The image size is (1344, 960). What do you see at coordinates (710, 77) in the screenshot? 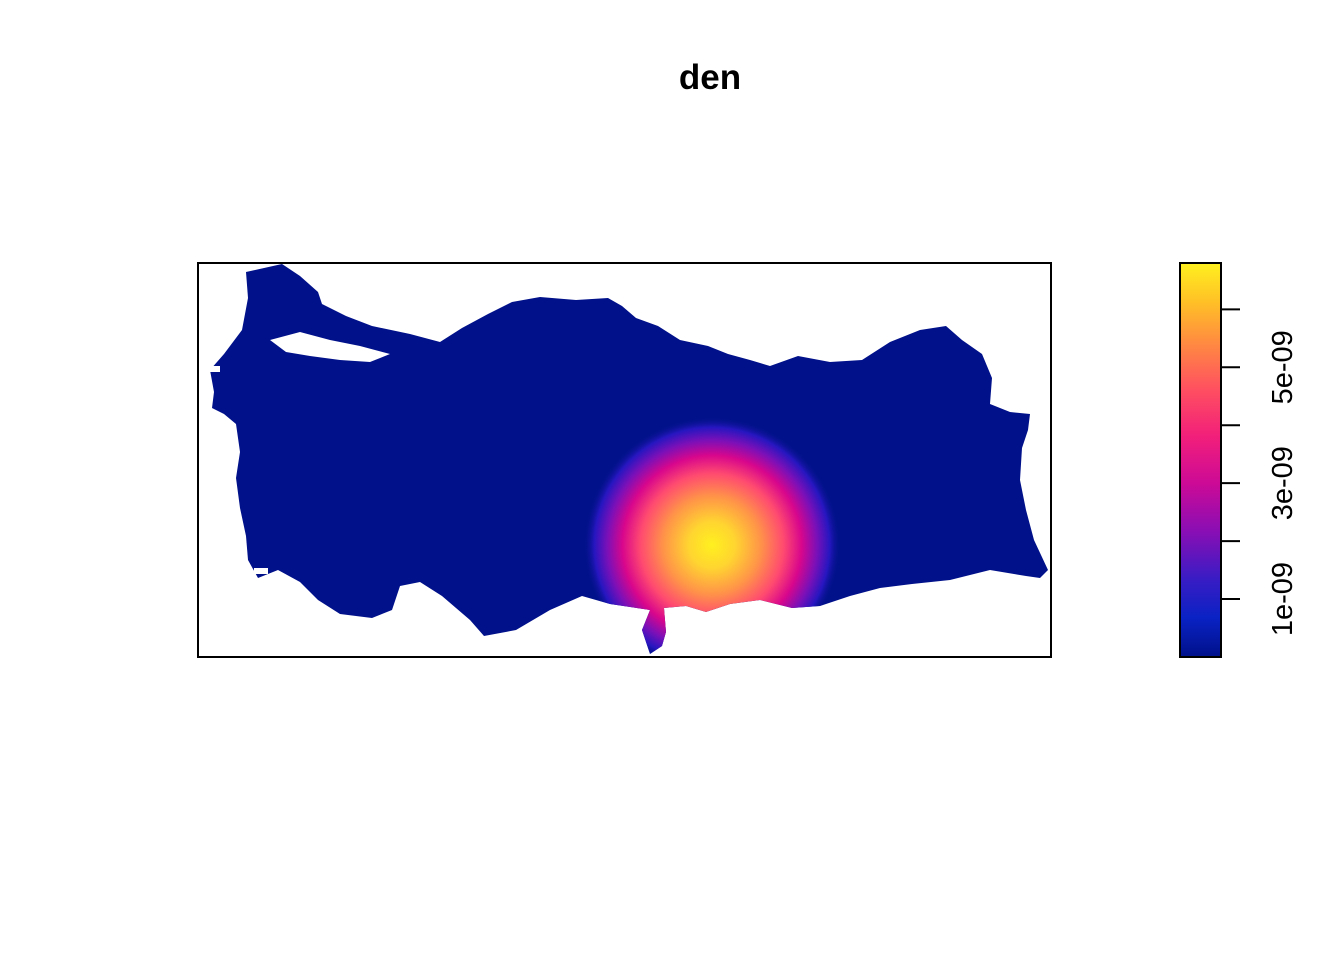
I see `chart-title: den` at bounding box center [710, 77].